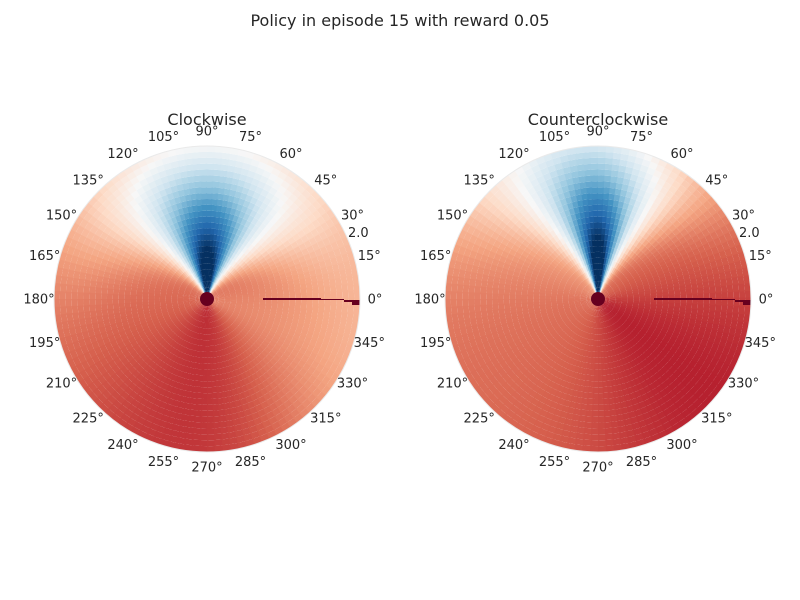 This screenshot has width=800, height=600. What do you see at coordinates (207, 299) in the screenshot?
I see `center-marker` at bounding box center [207, 299].